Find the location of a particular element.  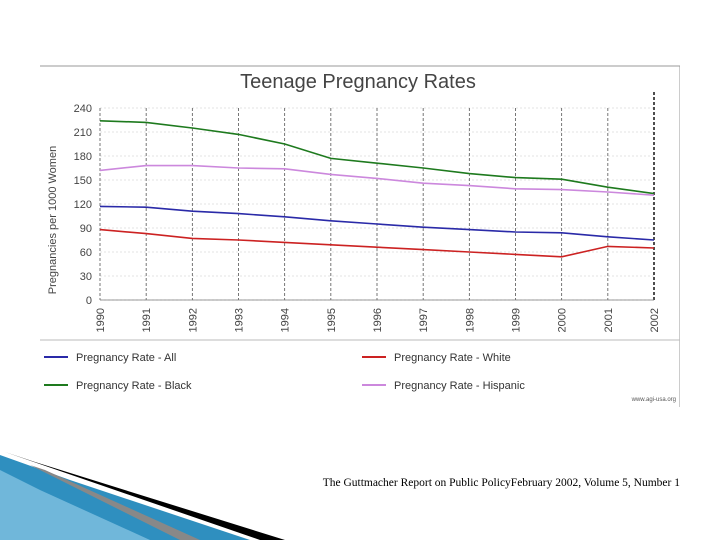

legend-label: Pregnancy Rate - Black is located at coordinates (134, 386).